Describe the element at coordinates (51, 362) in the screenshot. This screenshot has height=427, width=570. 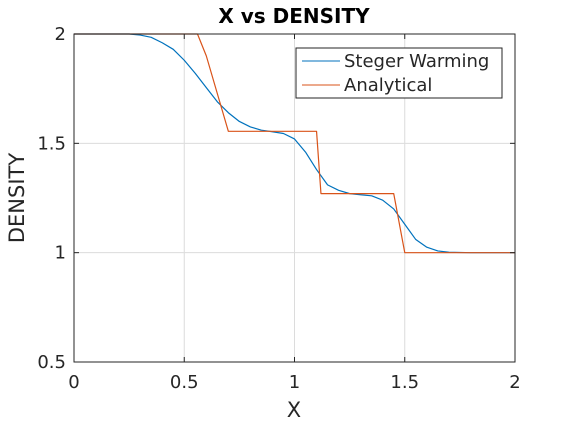
I see `y-tick-label: 0.5` at that location.